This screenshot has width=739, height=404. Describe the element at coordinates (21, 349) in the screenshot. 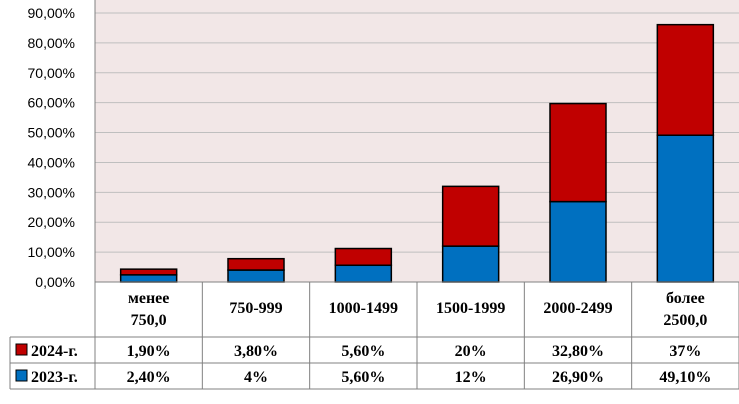

I see `legend-2024-swatch` at that location.